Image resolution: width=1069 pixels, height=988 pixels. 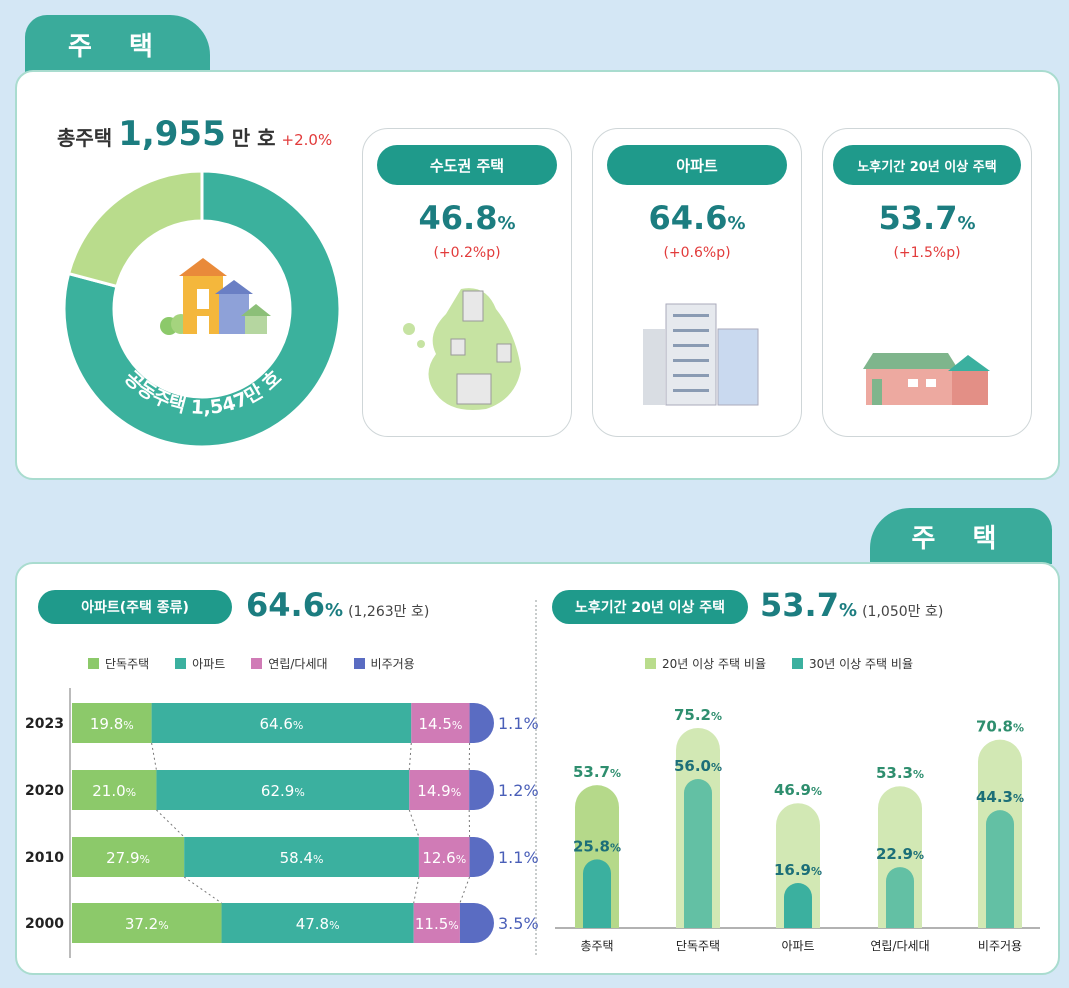 What do you see at coordinates (462, 349) in the screenshot?
I see `korea-map-icon` at bounding box center [462, 349].